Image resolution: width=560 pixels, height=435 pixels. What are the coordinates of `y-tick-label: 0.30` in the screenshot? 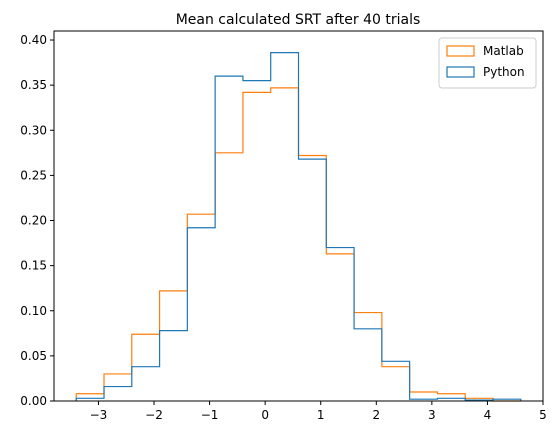 It's located at (33, 130).